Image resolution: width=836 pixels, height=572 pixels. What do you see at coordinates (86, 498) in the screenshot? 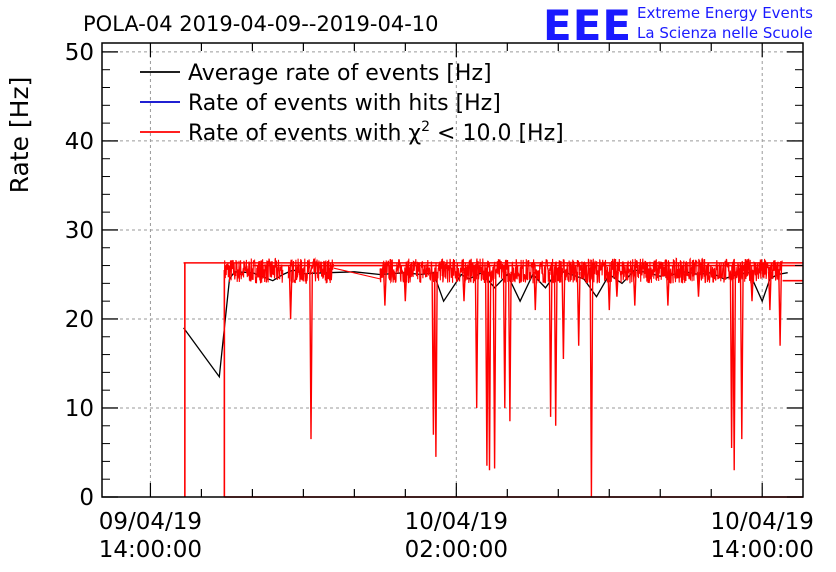
I see `y-tick-label: 0` at bounding box center [86, 498].